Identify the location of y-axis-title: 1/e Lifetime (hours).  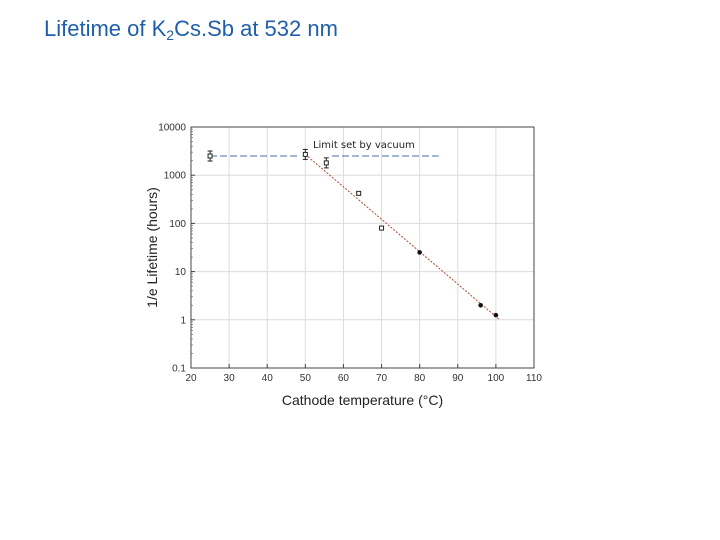
(152, 247).